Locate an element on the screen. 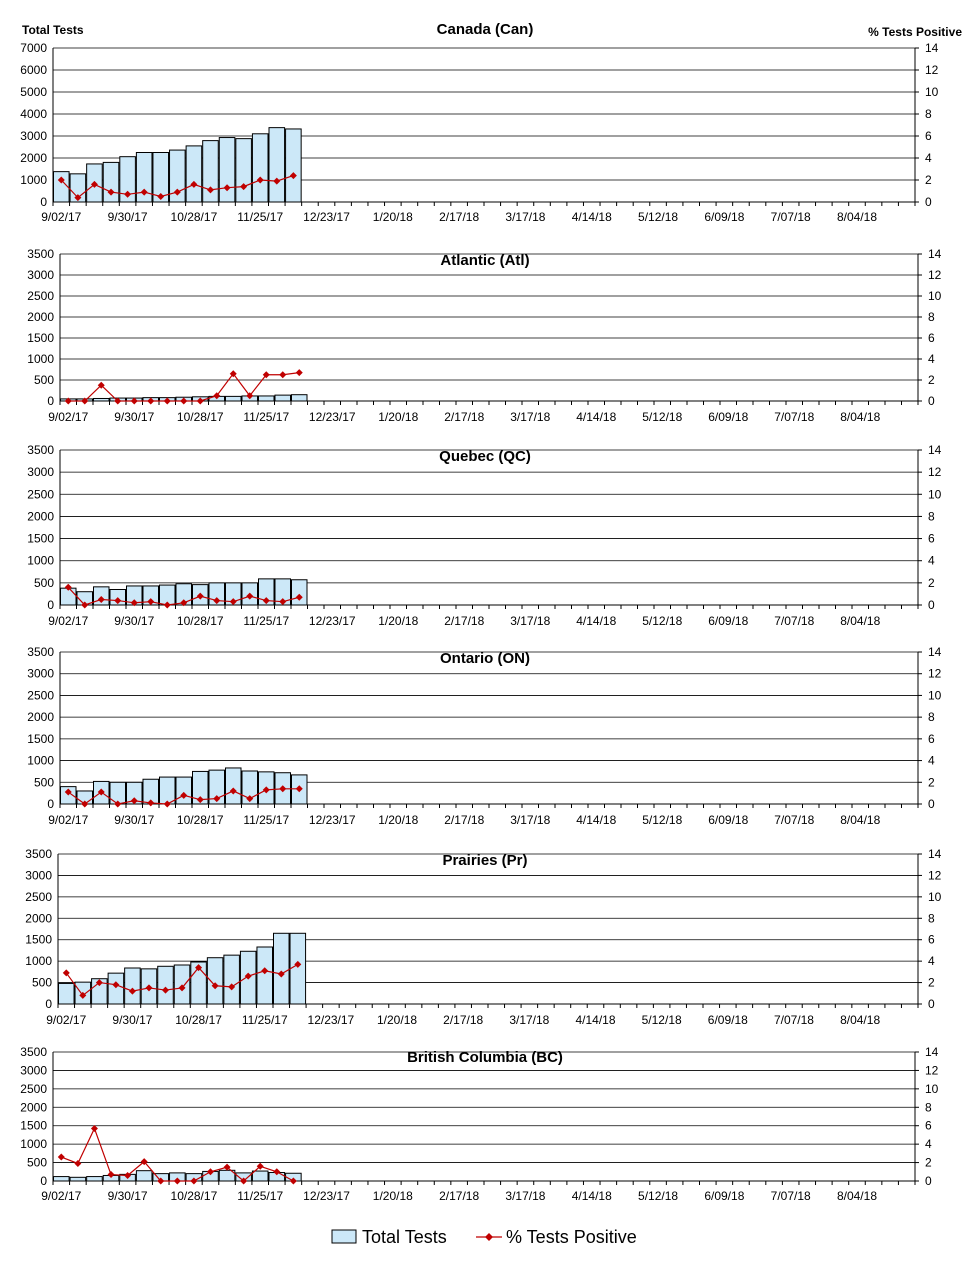 Image resolution: width=971 pixels, height=1264 pixels. chart-title: British Columbia (BC) is located at coordinates (485, 1057).